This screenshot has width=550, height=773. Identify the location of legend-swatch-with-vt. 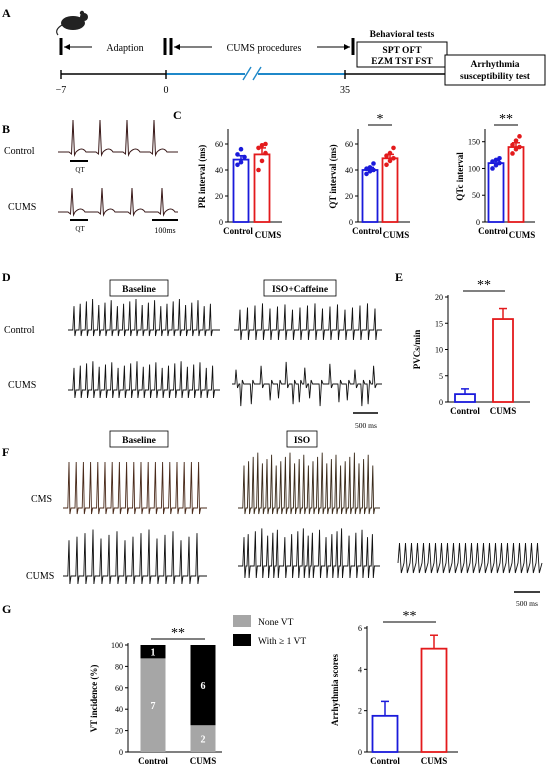
(242, 640).